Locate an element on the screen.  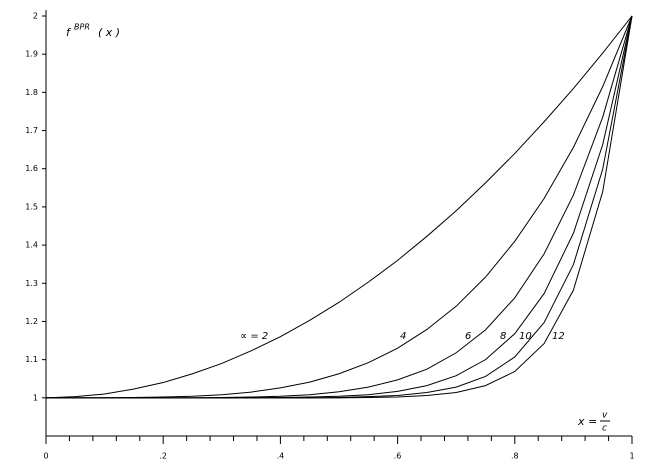
y-tick-label: 1.2 is located at coordinates (31, 321).